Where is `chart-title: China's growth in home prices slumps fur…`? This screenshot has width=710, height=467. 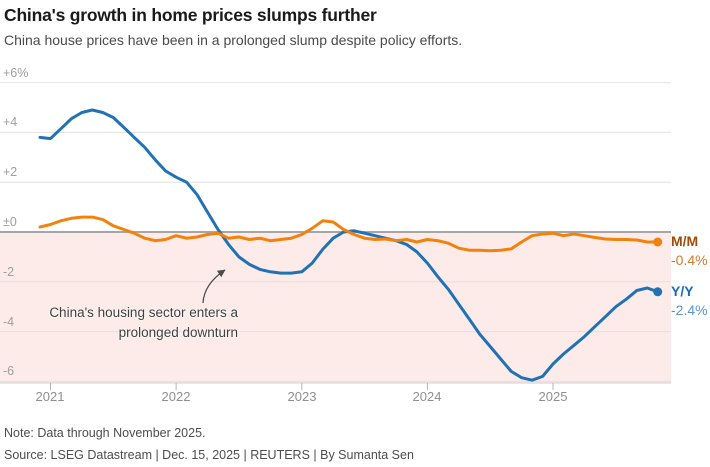
chart-title: China's growth in home prices slumps fur… is located at coordinates (190, 15).